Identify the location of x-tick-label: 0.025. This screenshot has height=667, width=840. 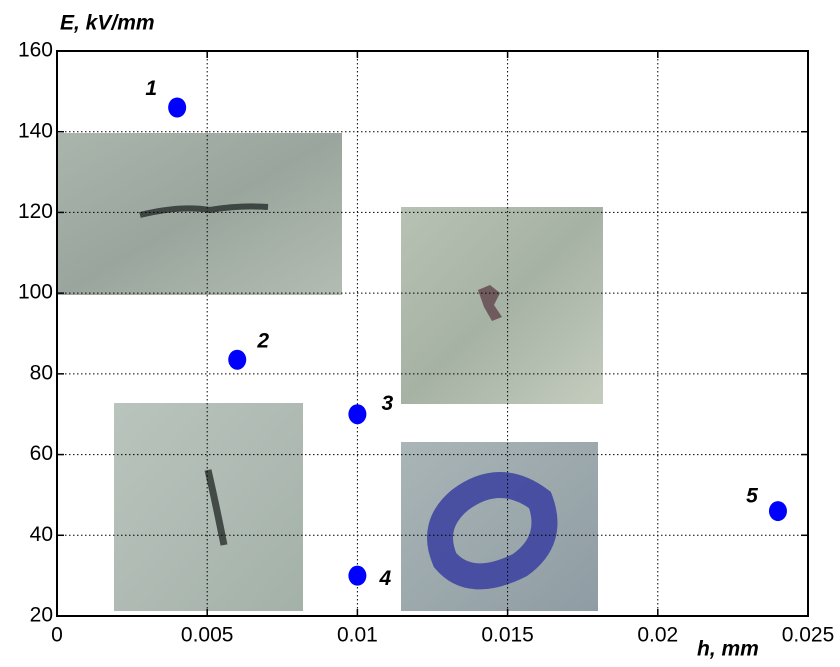
(808, 635).